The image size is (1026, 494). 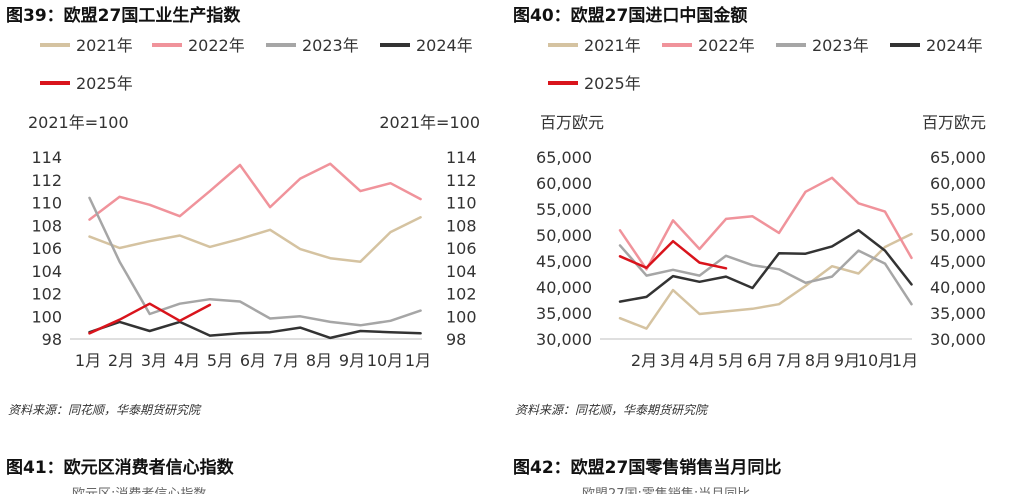 I want to click on y-tick-left: 35,000, so click(x=564, y=313).